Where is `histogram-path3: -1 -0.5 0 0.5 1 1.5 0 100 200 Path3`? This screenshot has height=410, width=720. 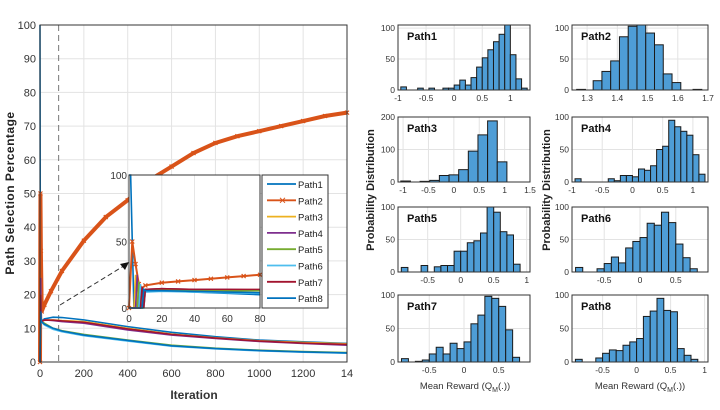
histogram-path3: -1 -0.5 0 0.5 1 1.5 0 100 200 Path3 is located at coordinates (458, 153).